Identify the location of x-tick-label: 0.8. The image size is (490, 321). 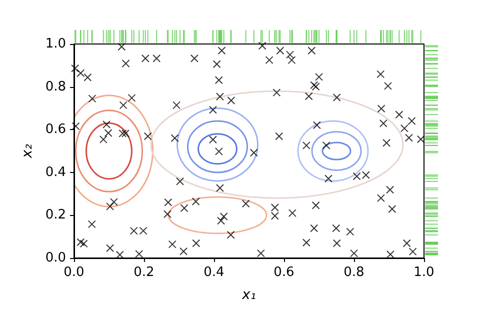
(354, 272).